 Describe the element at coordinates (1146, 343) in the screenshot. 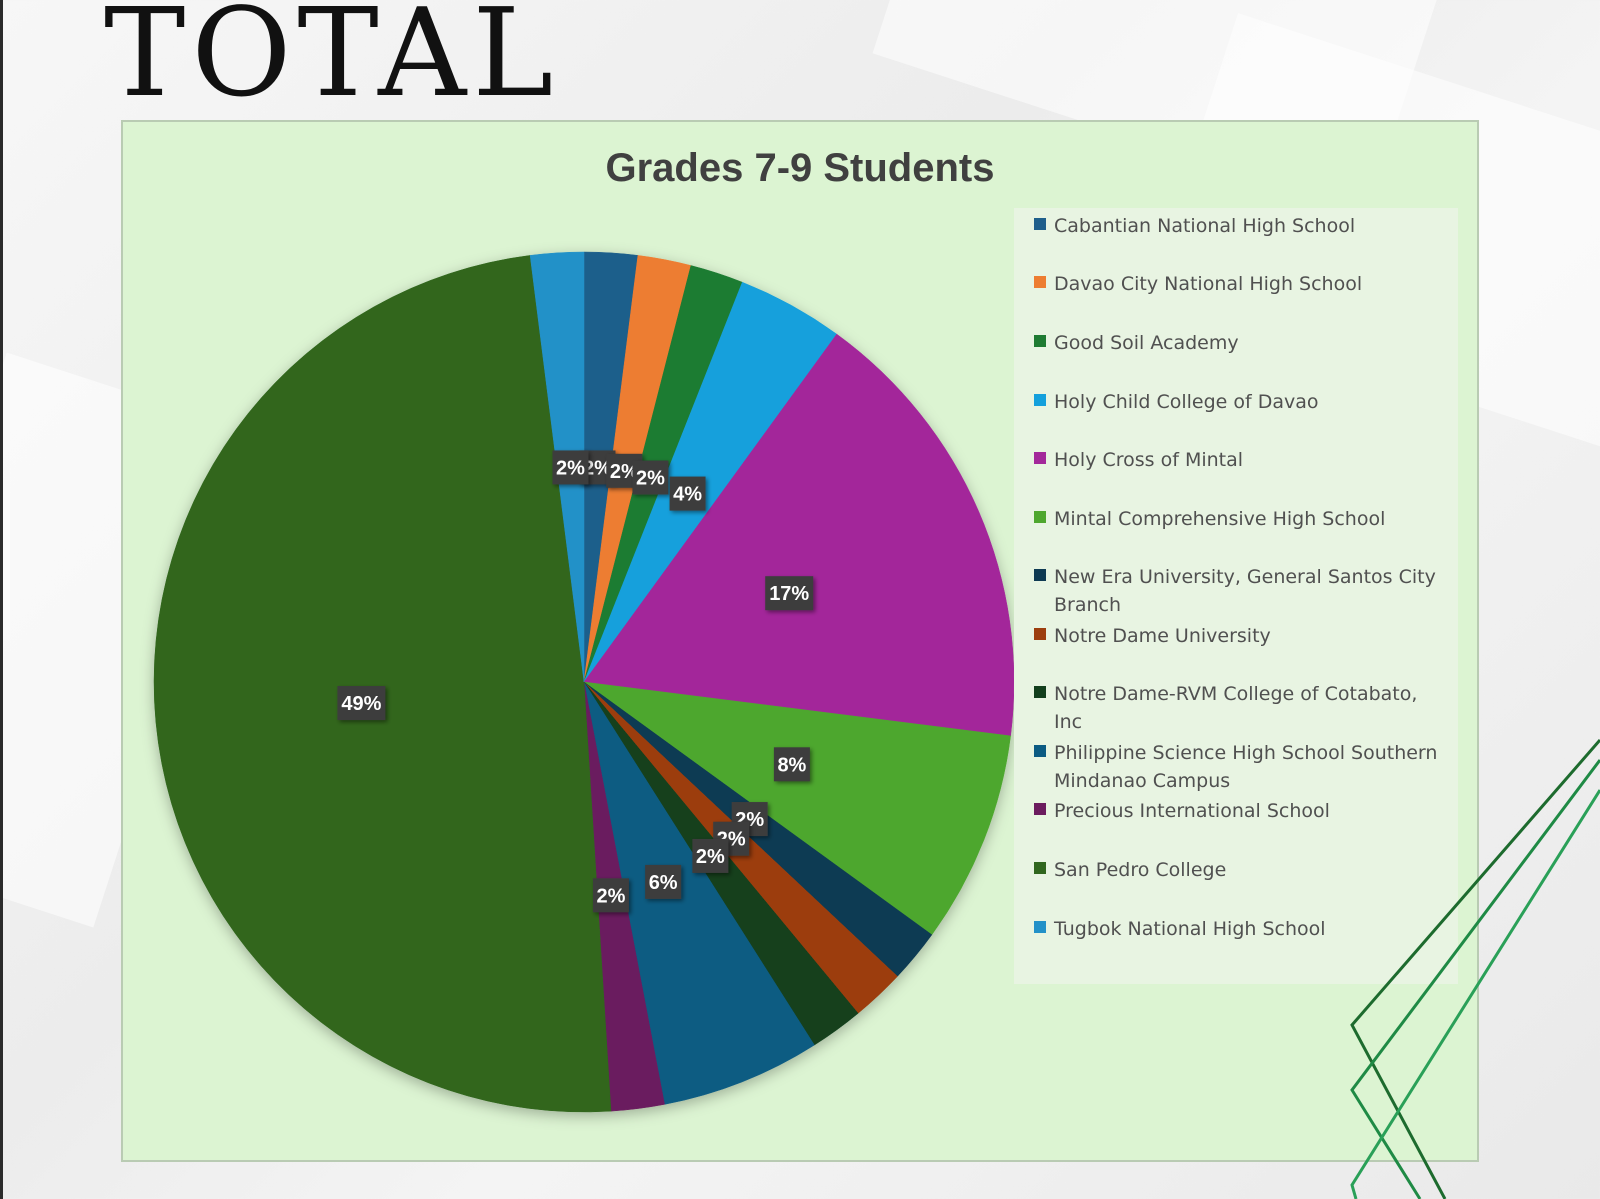

I see `legend-label: Good Soil Academy` at that location.